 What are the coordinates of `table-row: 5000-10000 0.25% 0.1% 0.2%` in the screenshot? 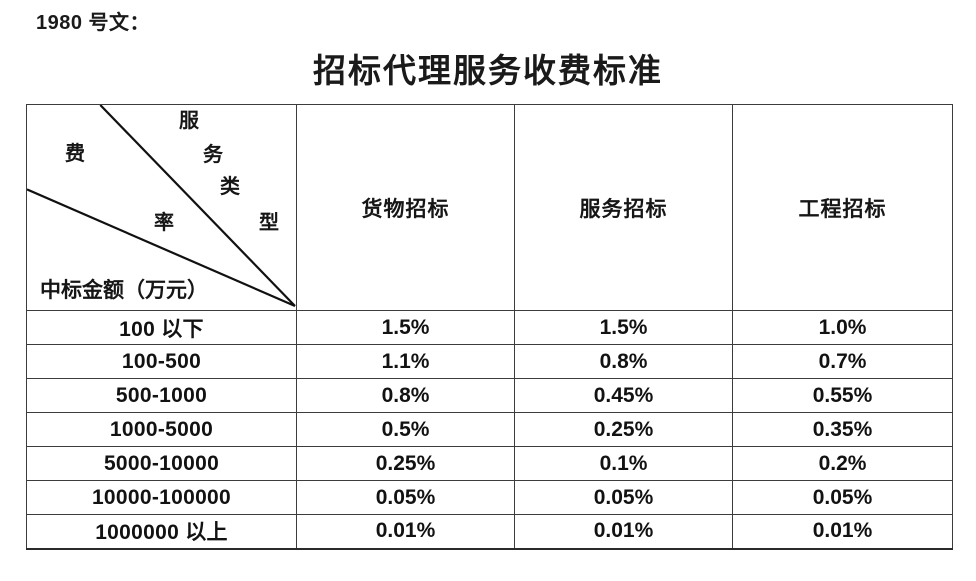 It's located at (489, 463).